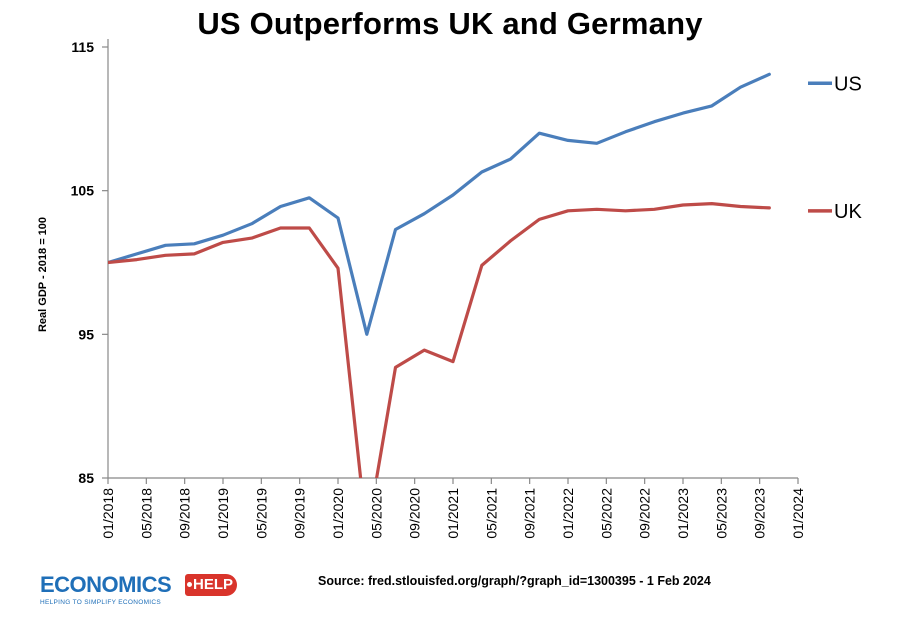  Describe the element at coordinates (835, 148) in the screenshot. I see `legend: US UK` at that location.